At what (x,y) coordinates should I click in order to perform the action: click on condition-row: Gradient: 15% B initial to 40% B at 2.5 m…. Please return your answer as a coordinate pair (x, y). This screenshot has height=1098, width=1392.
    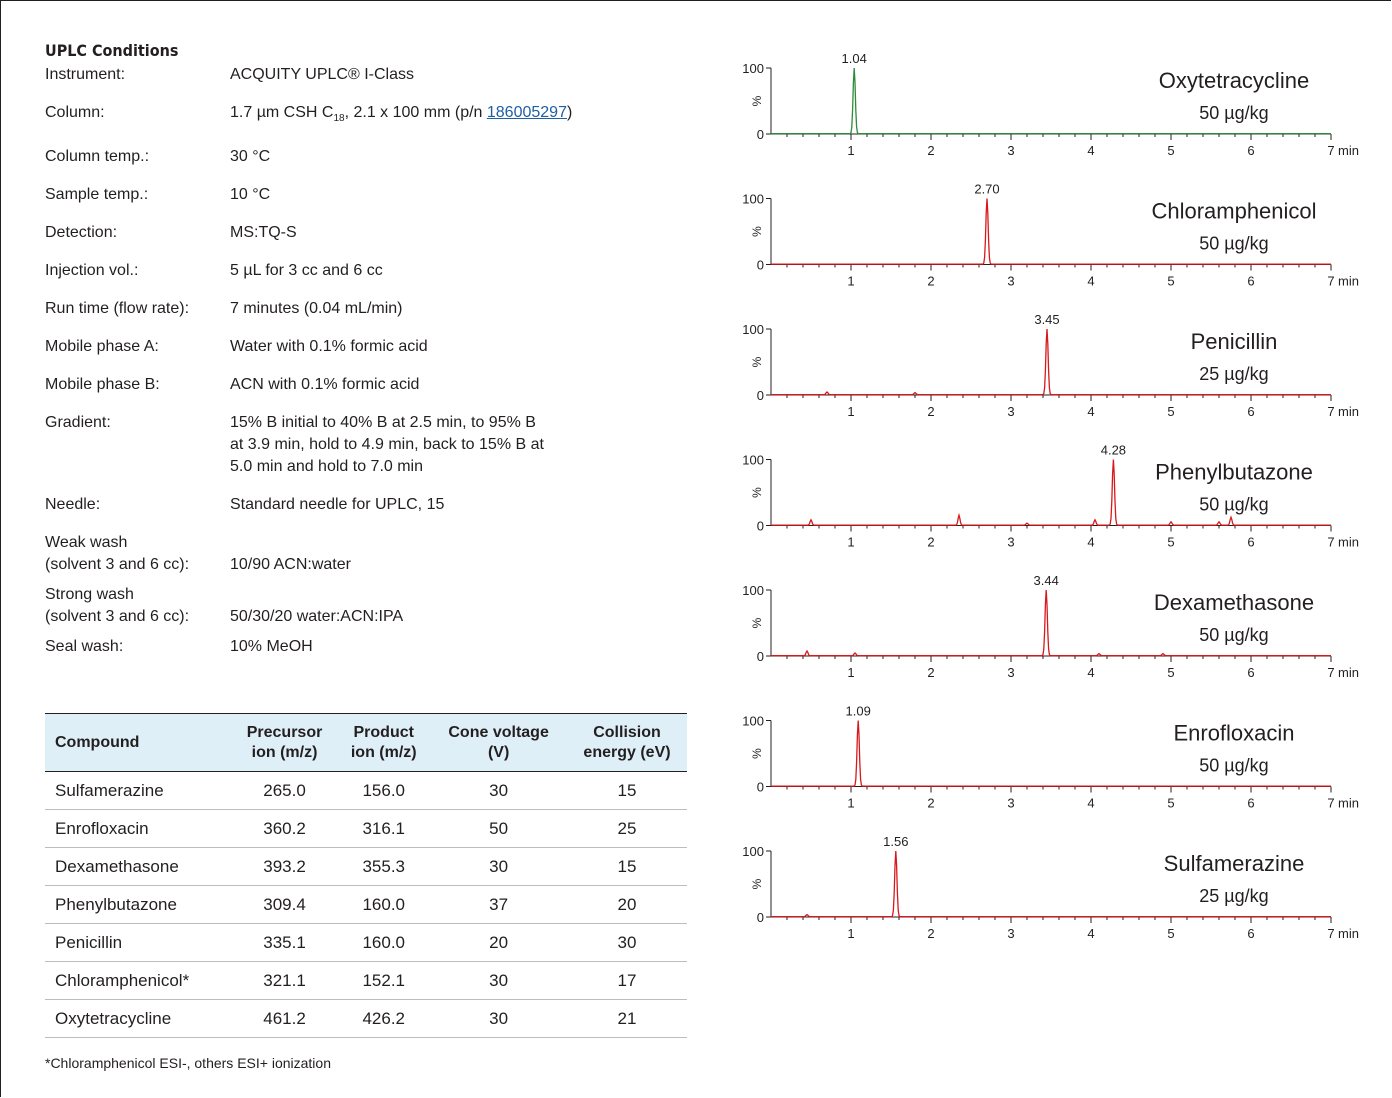
    Looking at the image, I should click on (370, 445).